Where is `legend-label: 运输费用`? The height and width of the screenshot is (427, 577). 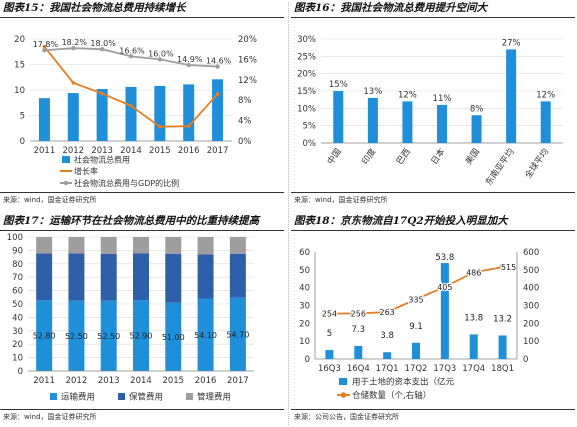
legend-label: 运输费用 is located at coordinates (78, 397).